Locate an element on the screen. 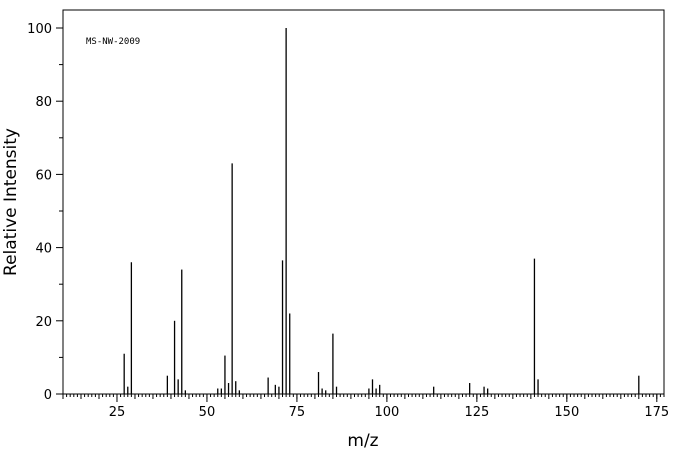  y-tick-label: 80 is located at coordinates (43, 102).